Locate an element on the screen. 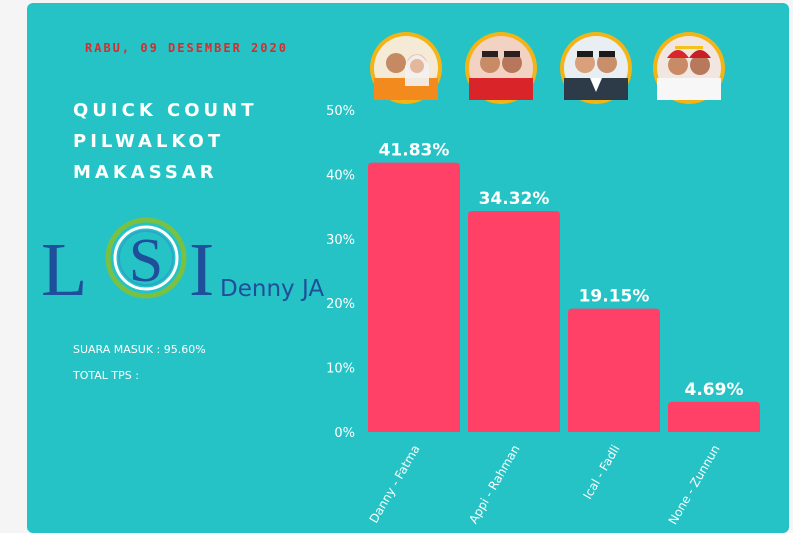 The width and height of the screenshot is (793, 533). y-tick-label: 0% is located at coordinates (344, 433).